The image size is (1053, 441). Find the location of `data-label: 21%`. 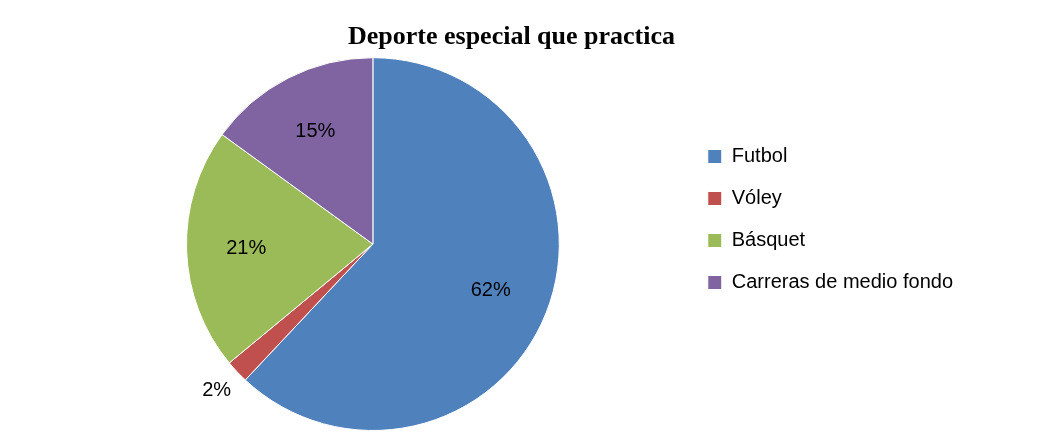

data-label: 21% is located at coordinates (246, 246).